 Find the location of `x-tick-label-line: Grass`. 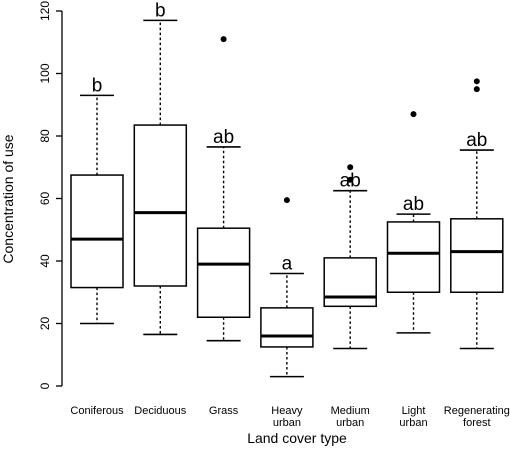

x-tick-label-line: Grass is located at coordinates (224, 411).